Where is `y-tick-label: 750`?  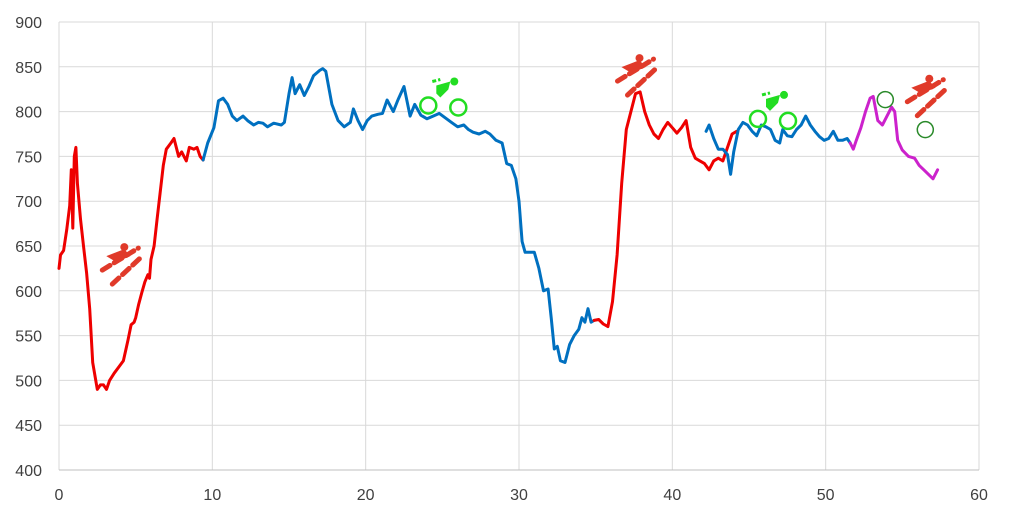
y-tick-label: 750 is located at coordinates (28, 157).